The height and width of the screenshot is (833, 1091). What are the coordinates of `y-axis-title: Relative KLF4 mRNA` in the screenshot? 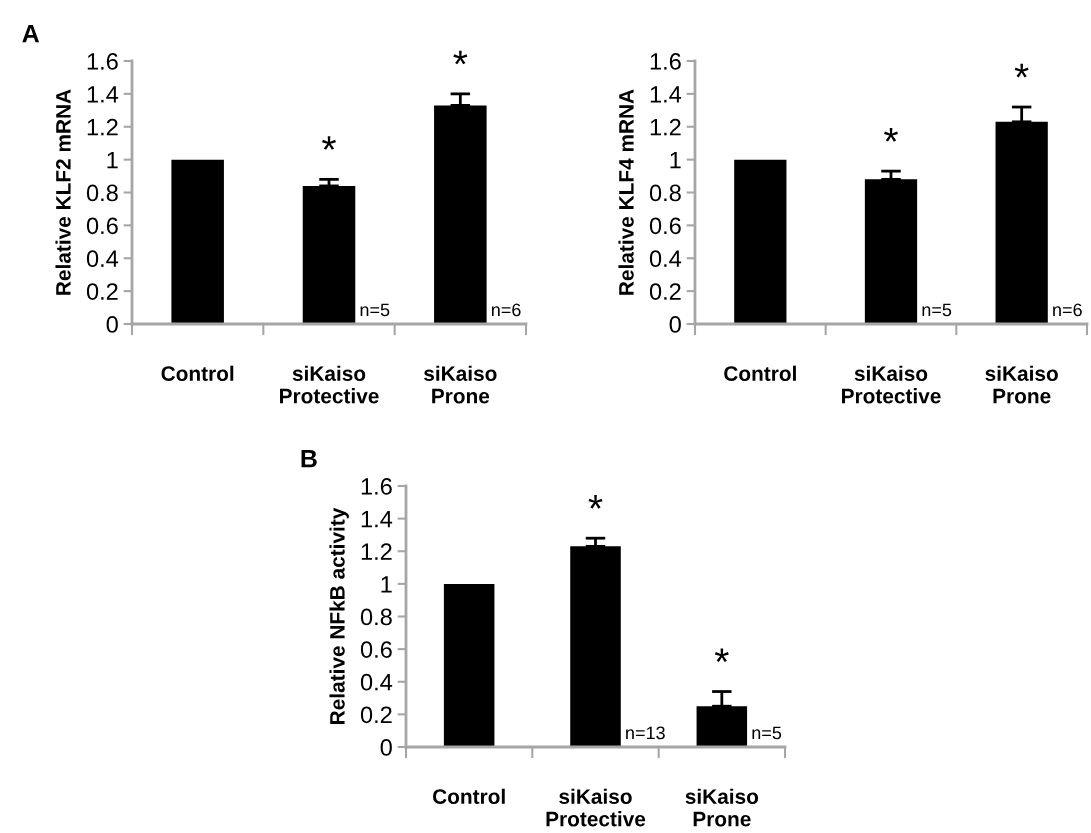 It's located at (626, 192).